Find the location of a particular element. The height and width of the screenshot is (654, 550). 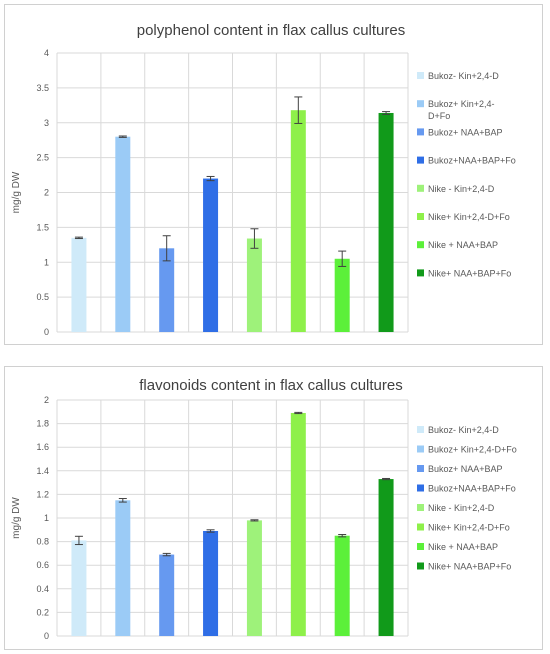

y-tick-label: 0.6 is located at coordinates (42, 565).